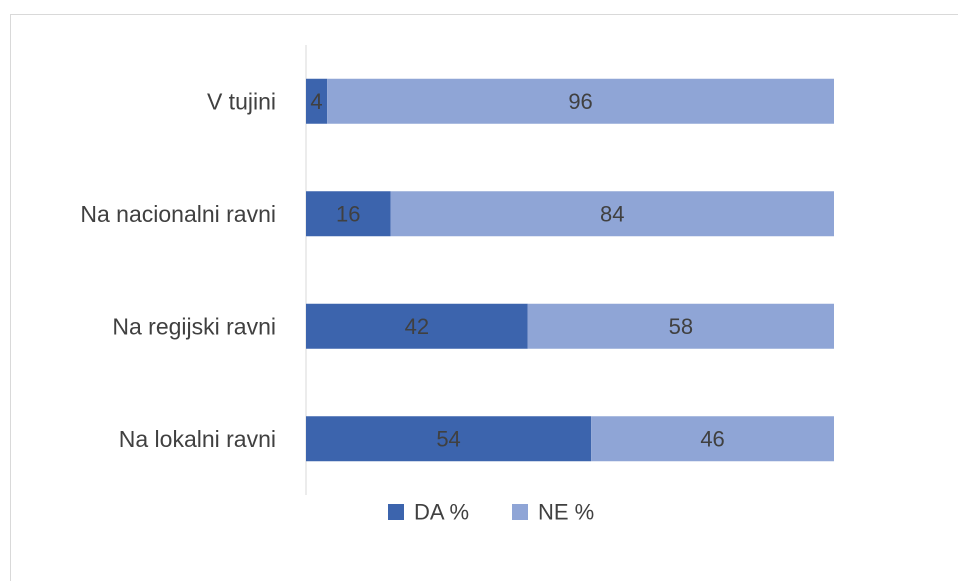 The height and width of the screenshot is (581, 958). I want to click on legend: DA % NE %, so click(491, 512).